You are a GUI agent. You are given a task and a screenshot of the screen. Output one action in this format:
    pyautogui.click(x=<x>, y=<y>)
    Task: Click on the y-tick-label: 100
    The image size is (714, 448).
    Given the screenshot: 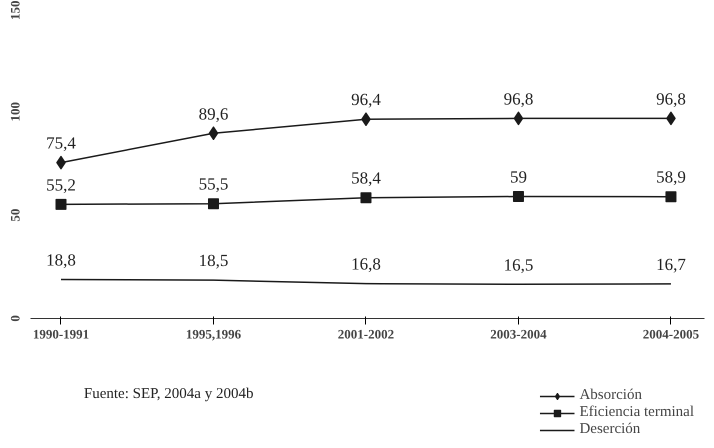 What is the action you would take?
    pyautogui.click(x=15, y=112)
    